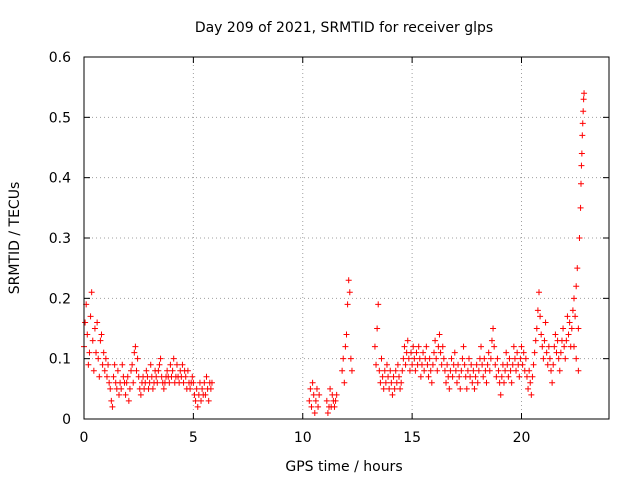  What do you see at coordinates (412, 438) in the screenshot?
I see `x-tick-label: 15` at bounding box center [412, 438].